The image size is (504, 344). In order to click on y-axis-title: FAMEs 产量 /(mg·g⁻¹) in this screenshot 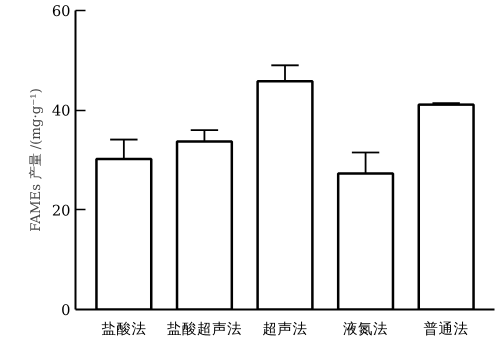, I will do `click(36, 160)`.